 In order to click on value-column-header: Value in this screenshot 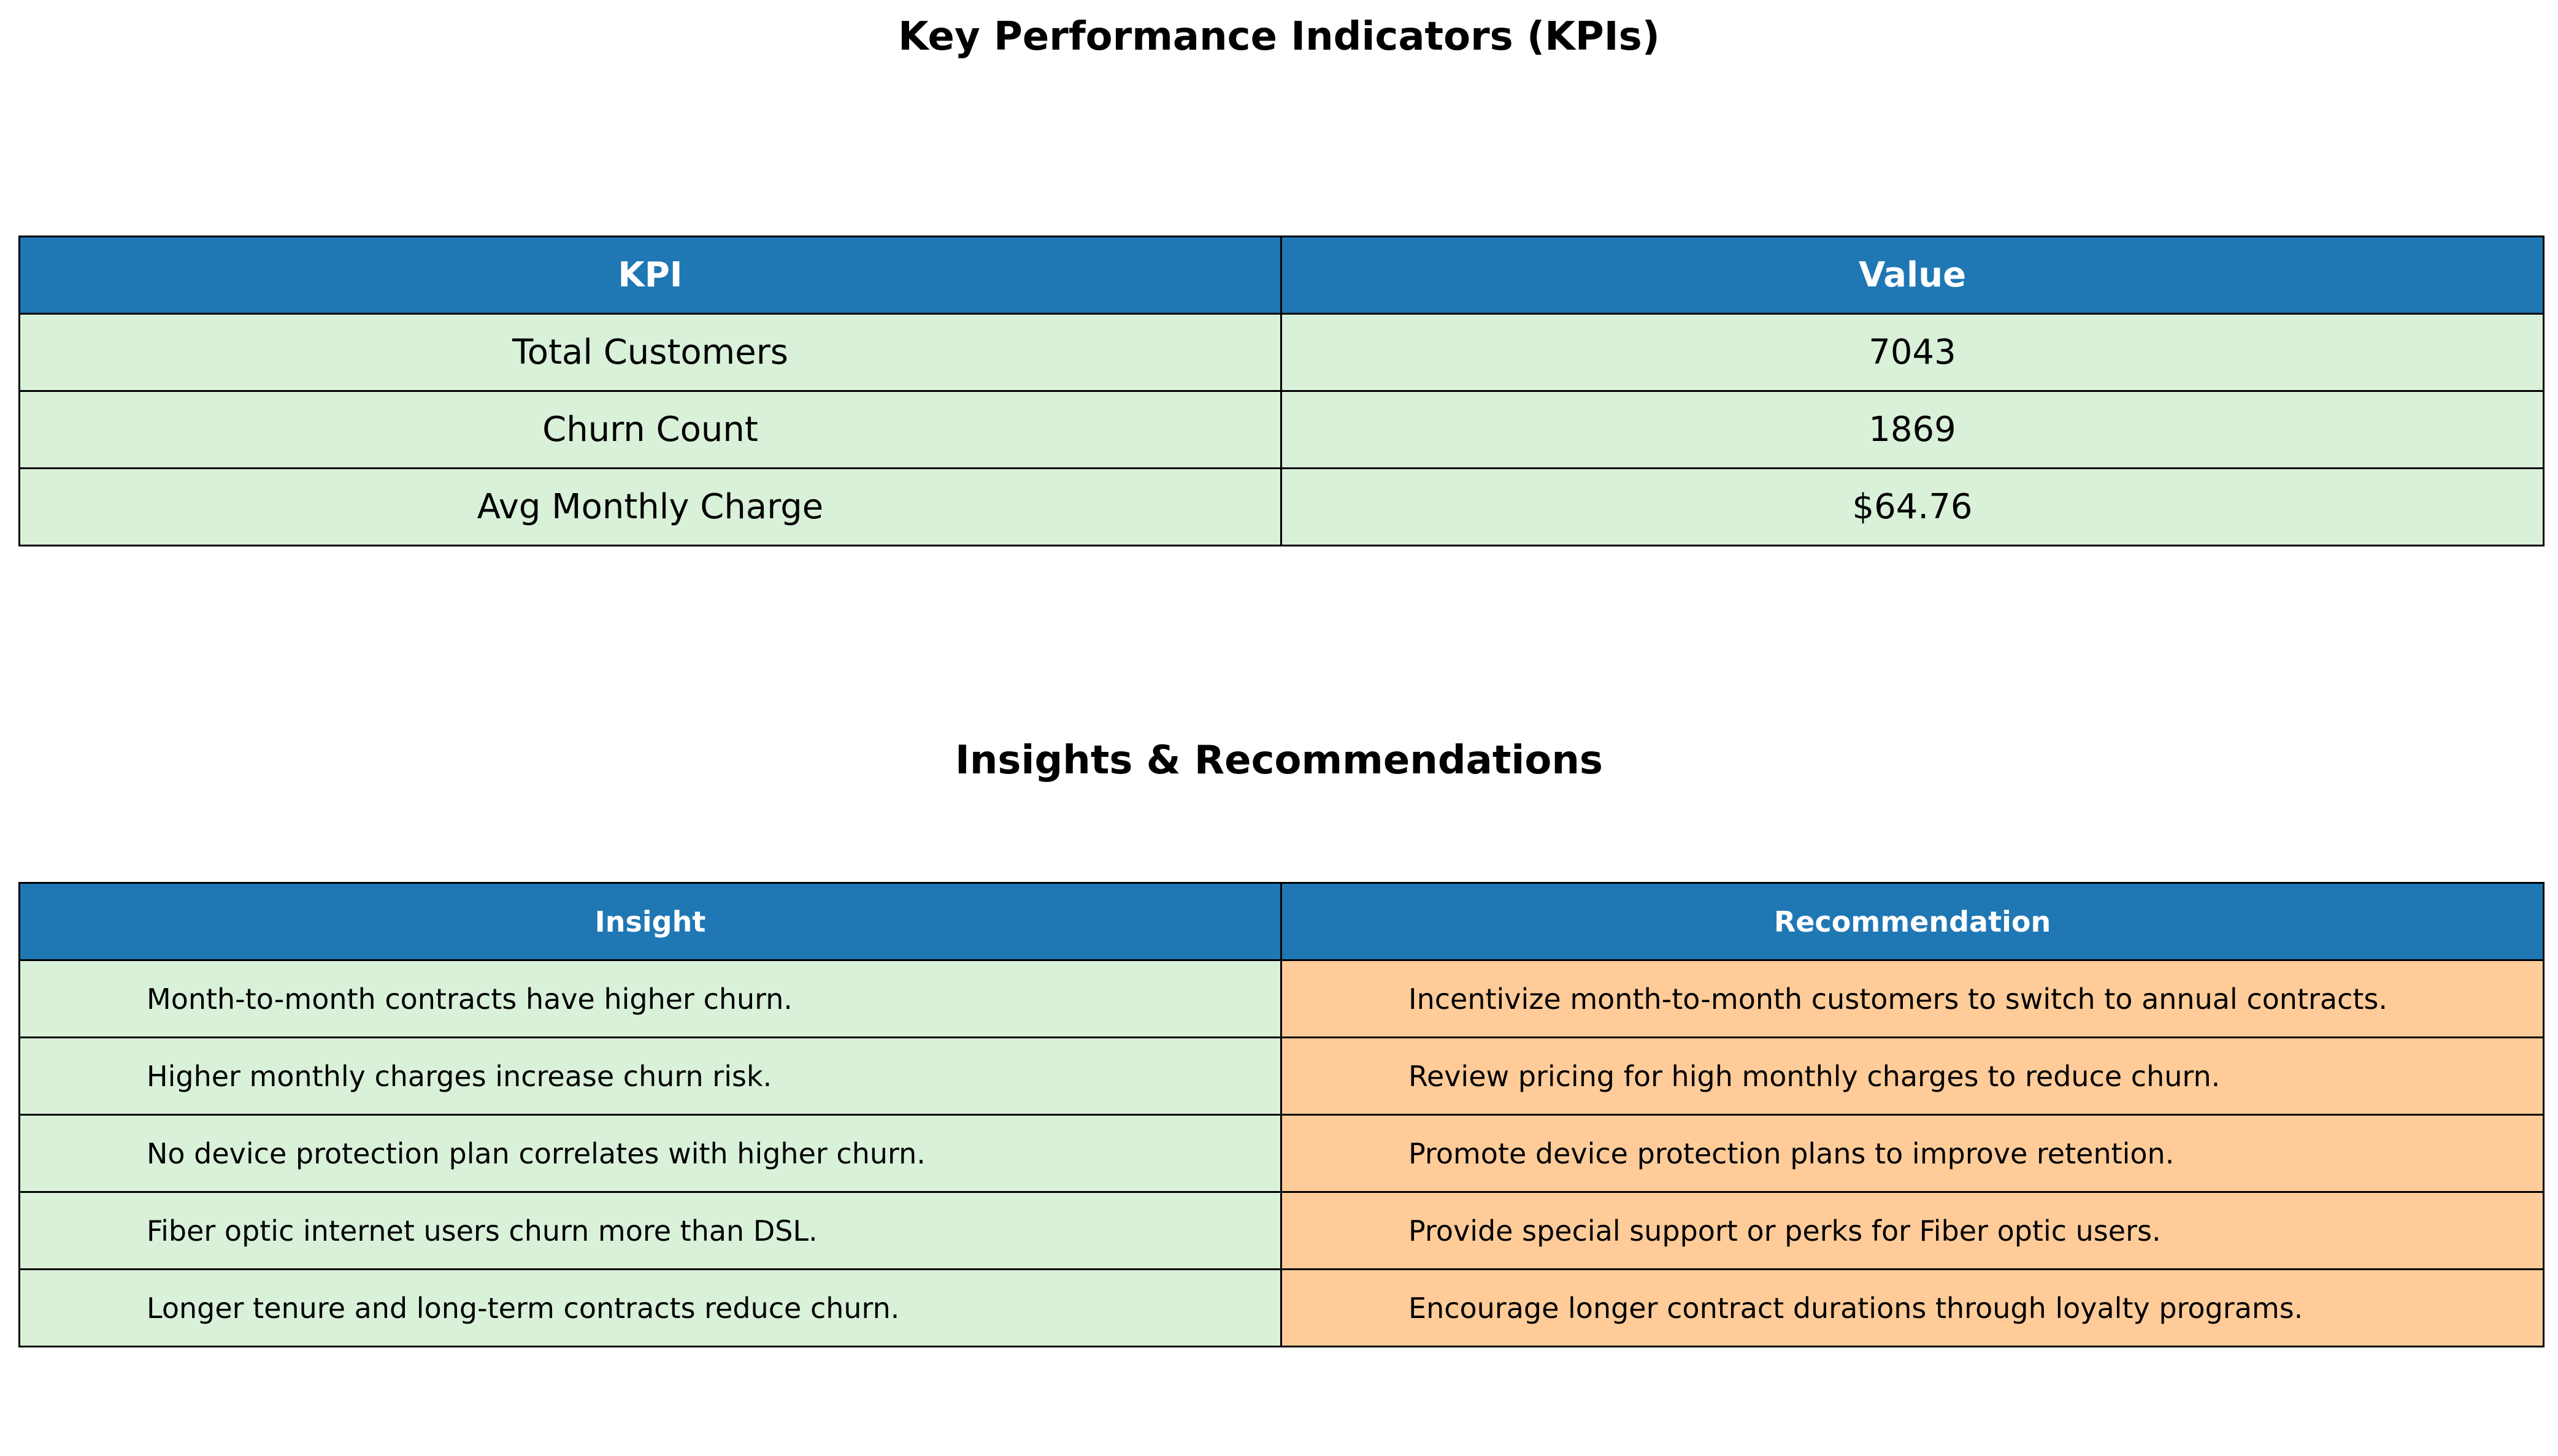, I will do `click(1912, 275)`.